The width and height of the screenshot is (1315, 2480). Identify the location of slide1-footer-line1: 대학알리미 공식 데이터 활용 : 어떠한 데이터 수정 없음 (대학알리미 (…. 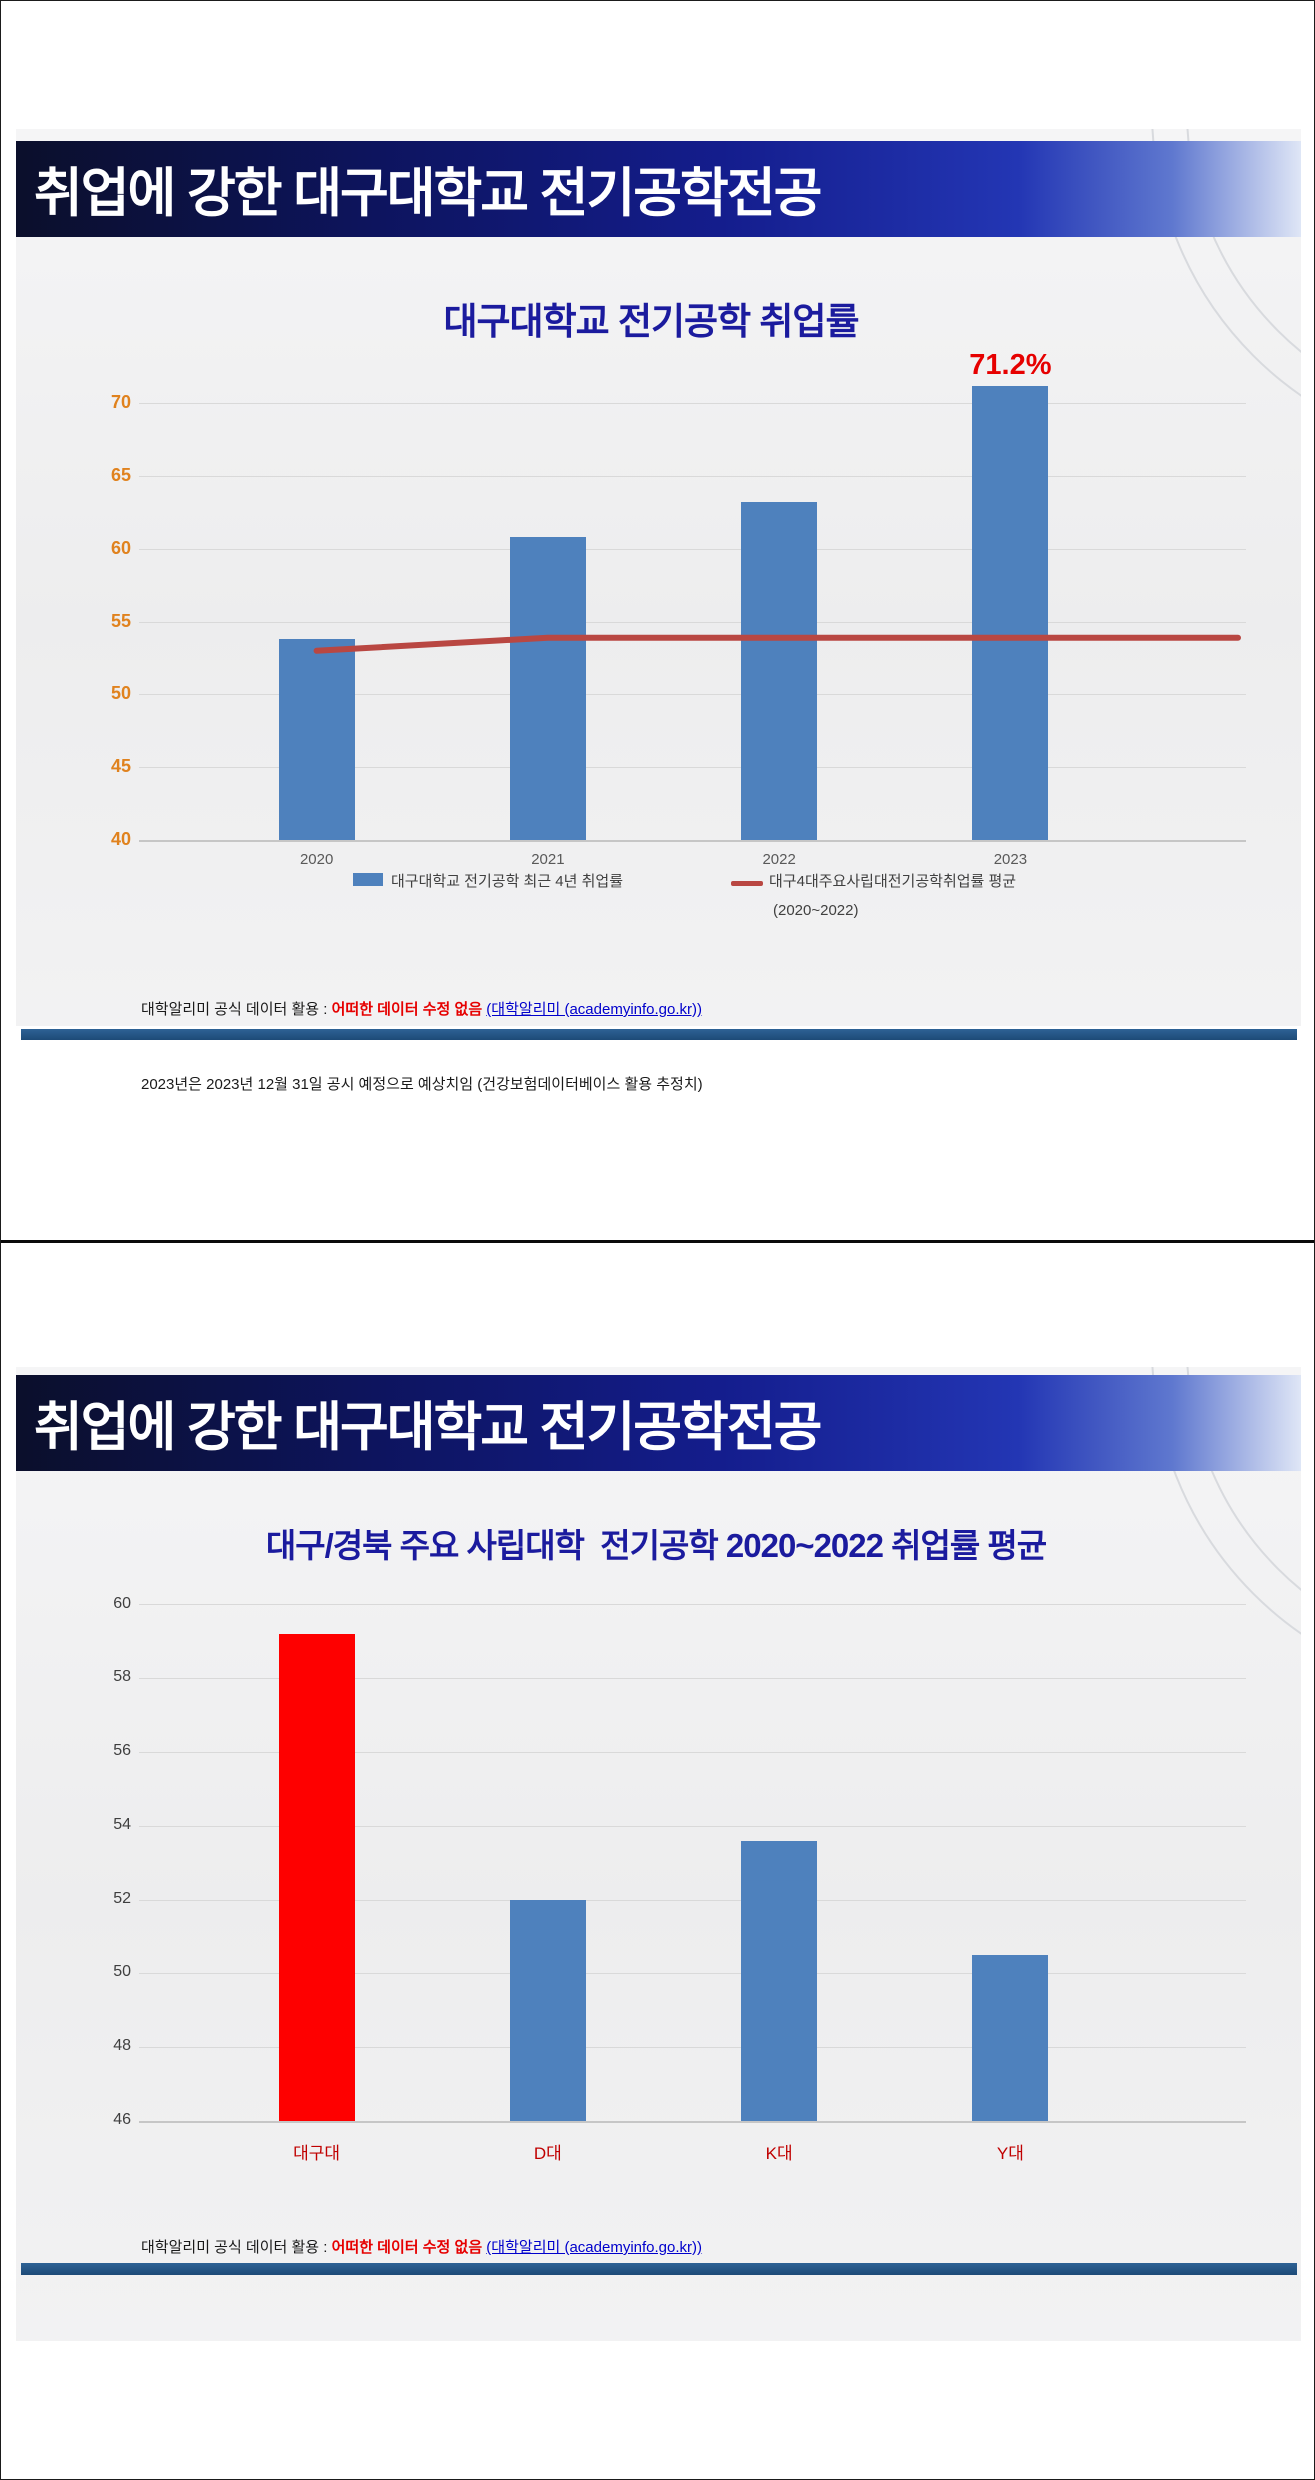
(422, 1009).